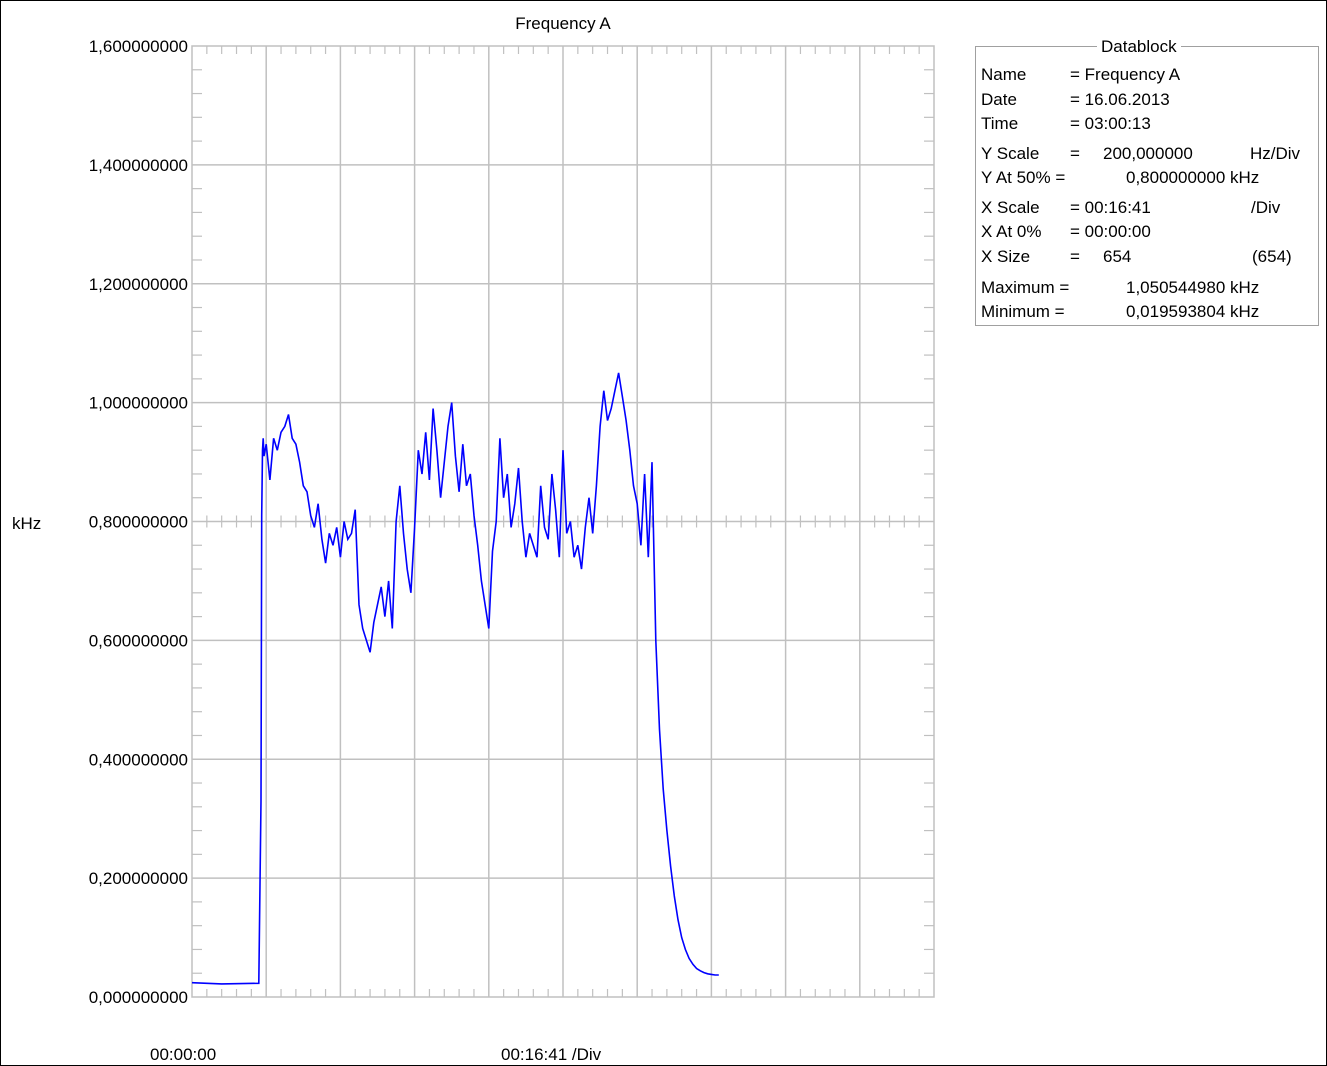 Image resolution: width=1327 pixels, height=1066 pixels. I want to click on y-tick-label: 0,000000000, so click(138, 997).